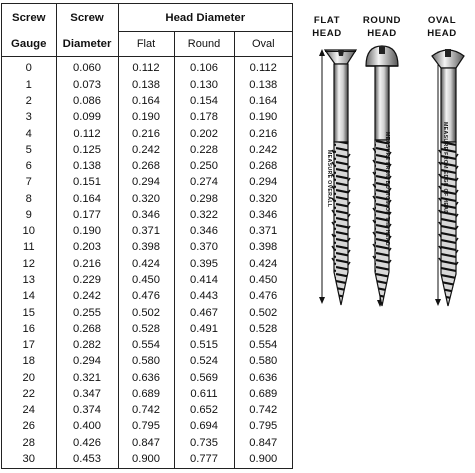 The height and width of the screenshot is (473, 475). I want to click on table-row: 7 0.151 0.294 0.274 0.294, so click(147, 183).